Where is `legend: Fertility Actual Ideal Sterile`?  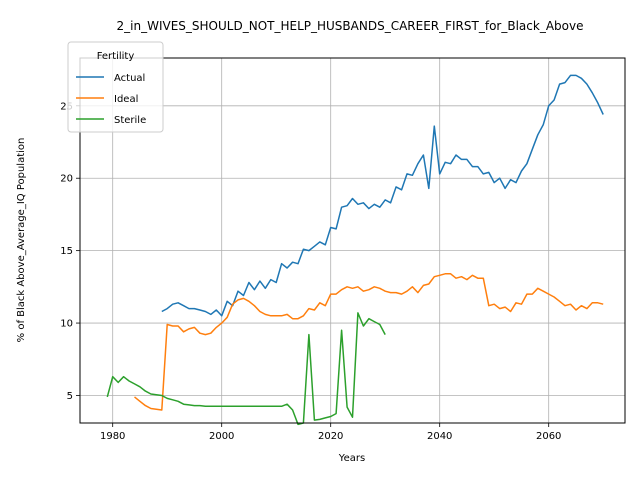 legend: Fertility Actual Ideal Sterile is located at coordinates (115, 87).